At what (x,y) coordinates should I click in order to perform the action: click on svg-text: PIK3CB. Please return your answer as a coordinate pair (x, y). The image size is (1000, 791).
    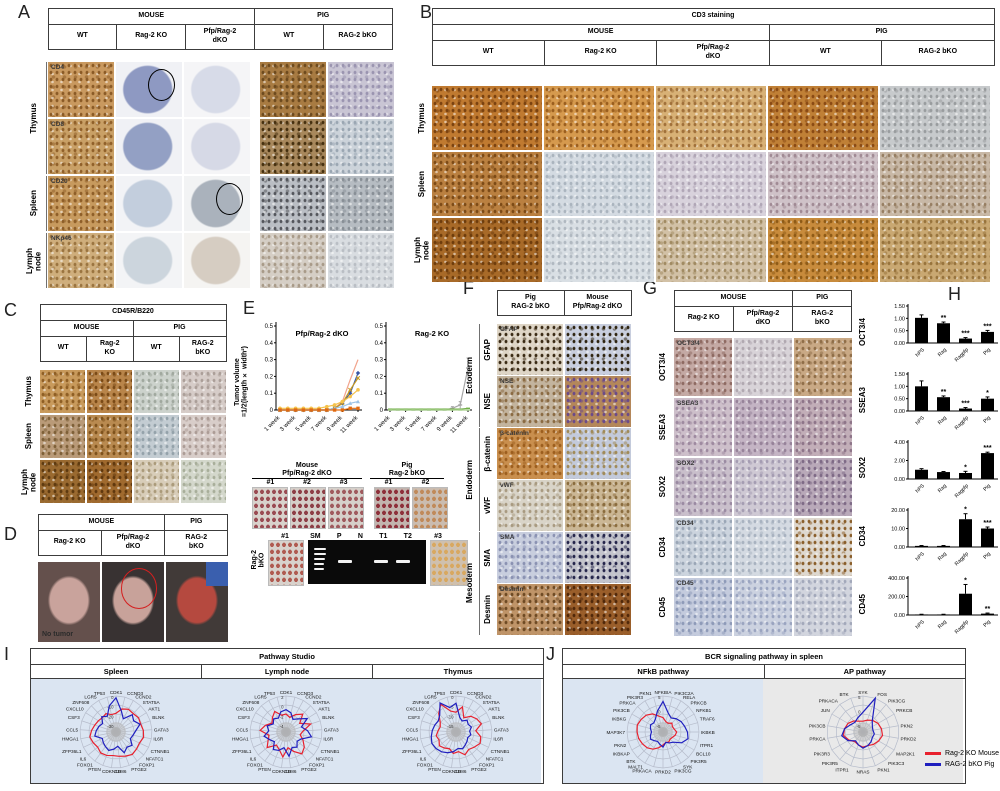
    Looking at the image, I should click on (621, 710).